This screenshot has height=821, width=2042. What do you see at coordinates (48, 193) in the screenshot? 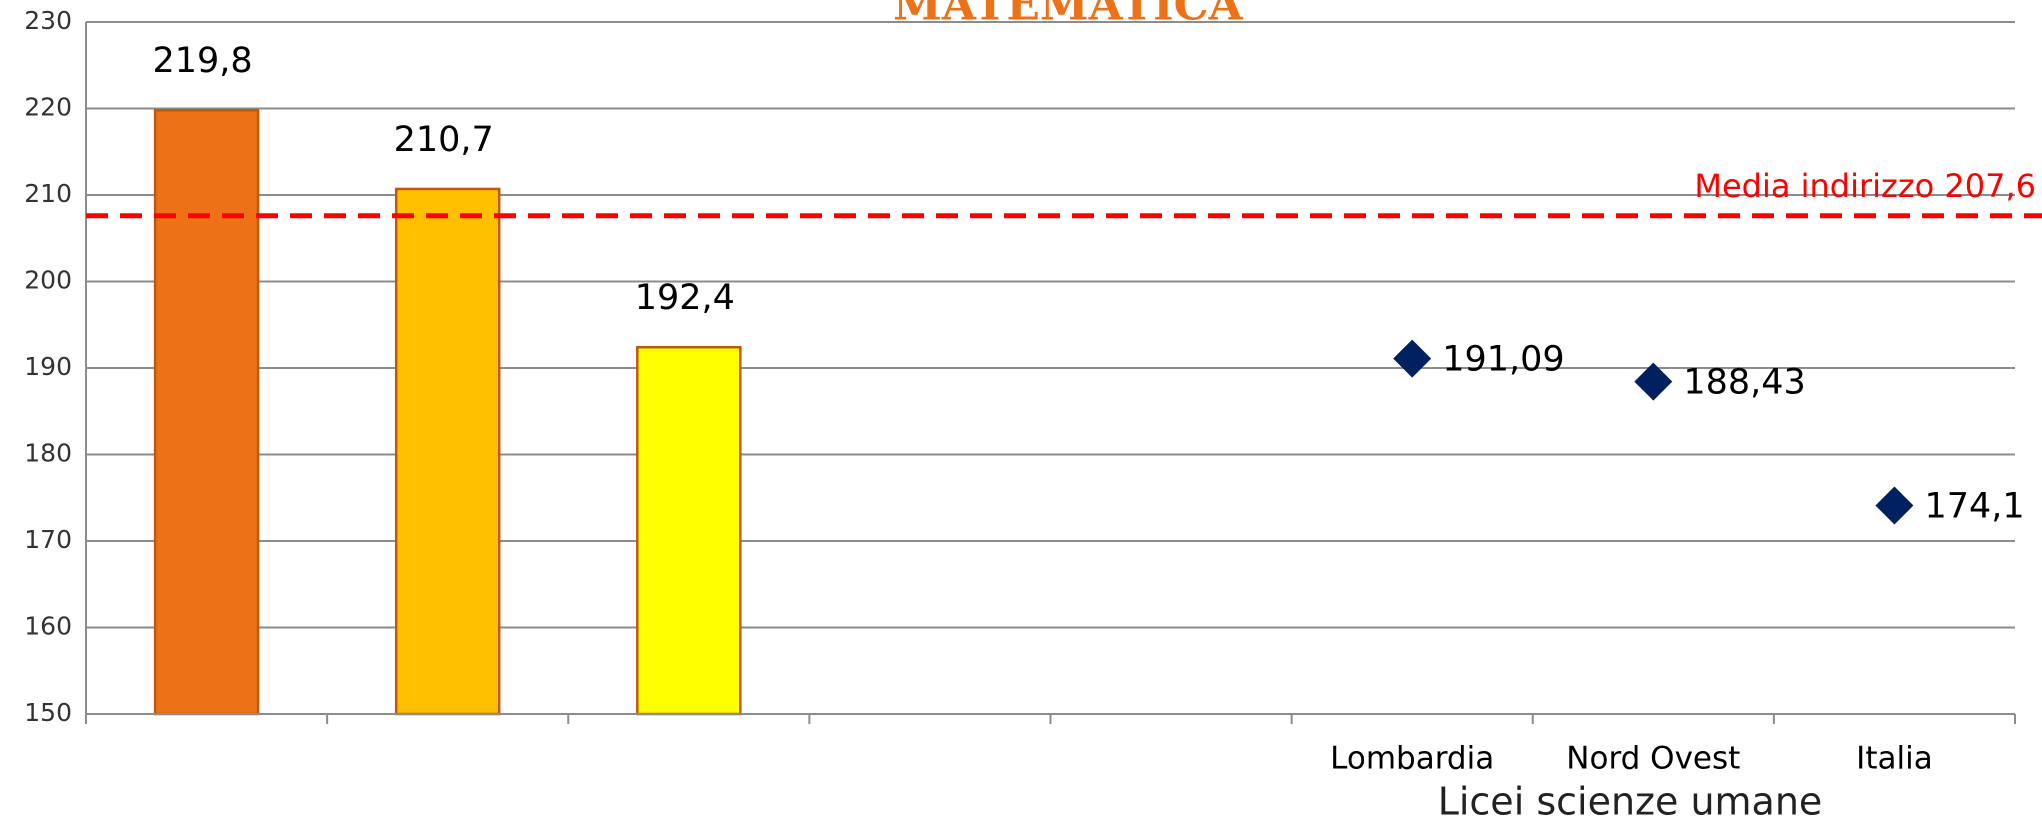
I see `y-tick-label: 210` at bounding box center [48, 193].